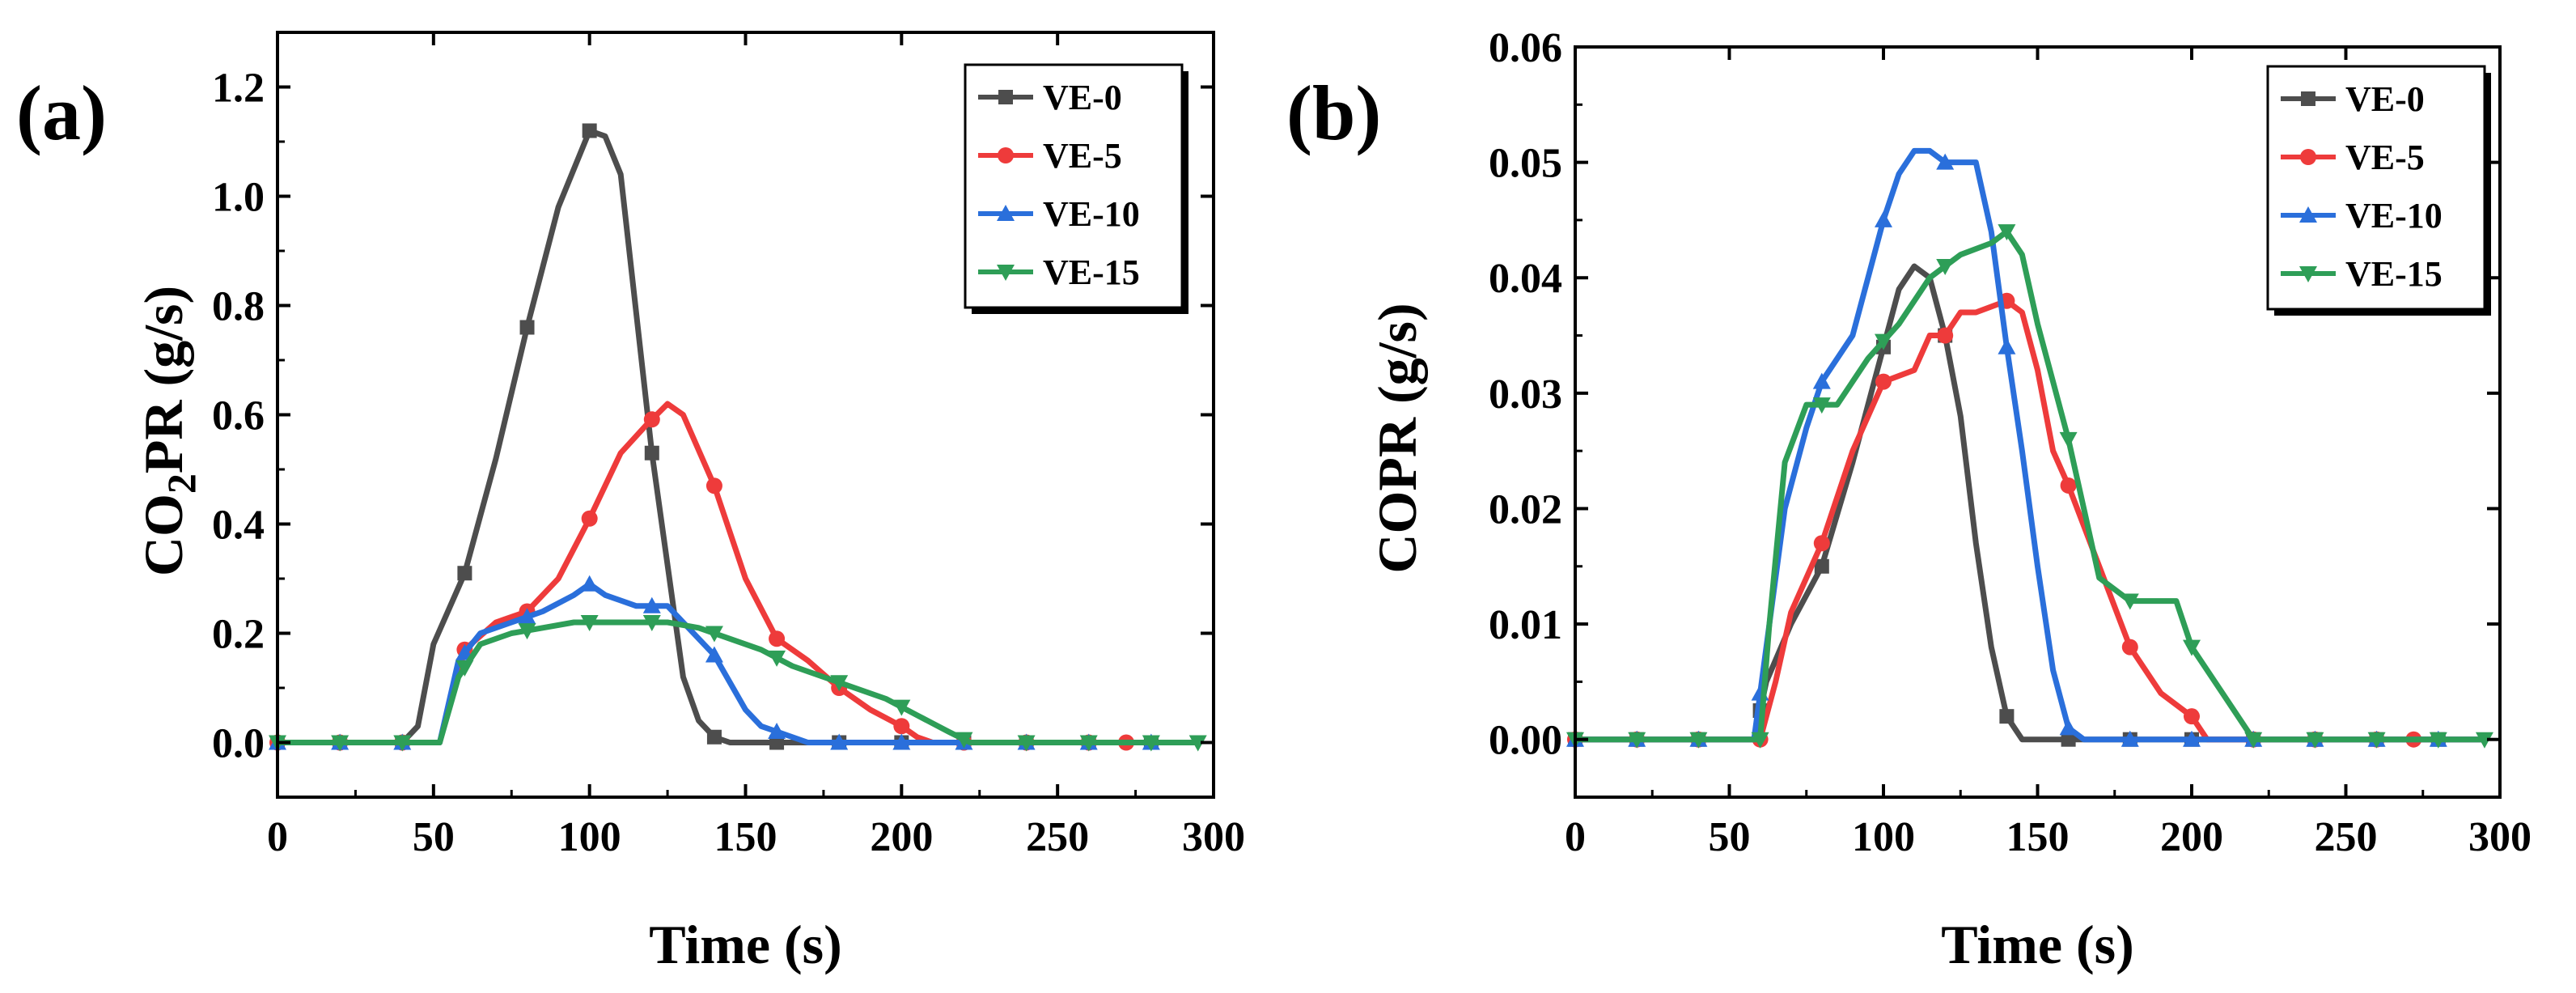  Describe the element at coordinates (1525, 48) in the screenshot. I see `y-tick-label: 0.06` at that location.